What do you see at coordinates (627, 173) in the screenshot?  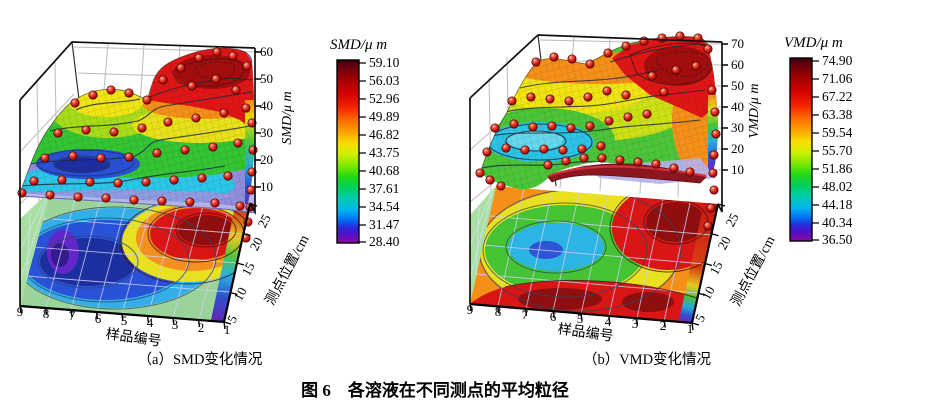 I see `panel-b-surface-fold` at bounding box center [627, 173].